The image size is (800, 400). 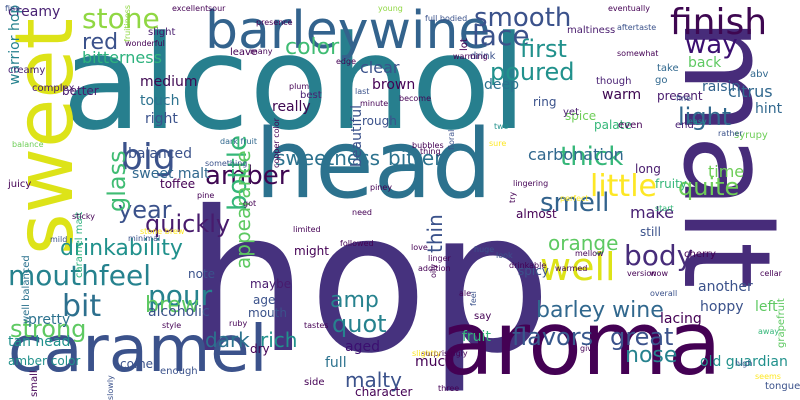 What do you see at coordinates (145, 210) in the screenshot?
I see `word-year: year` at bounding box center [145, 210].